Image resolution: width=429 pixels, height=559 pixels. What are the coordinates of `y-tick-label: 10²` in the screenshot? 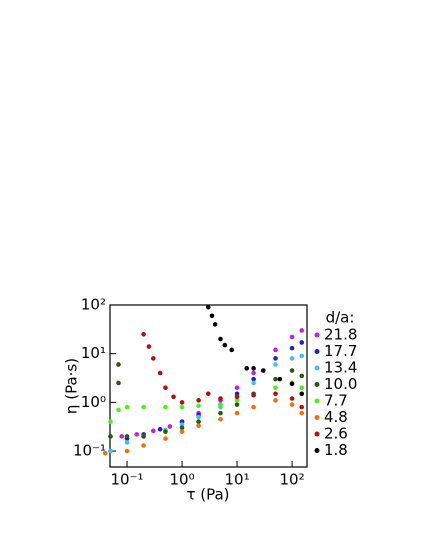 It's located at (93, 305).